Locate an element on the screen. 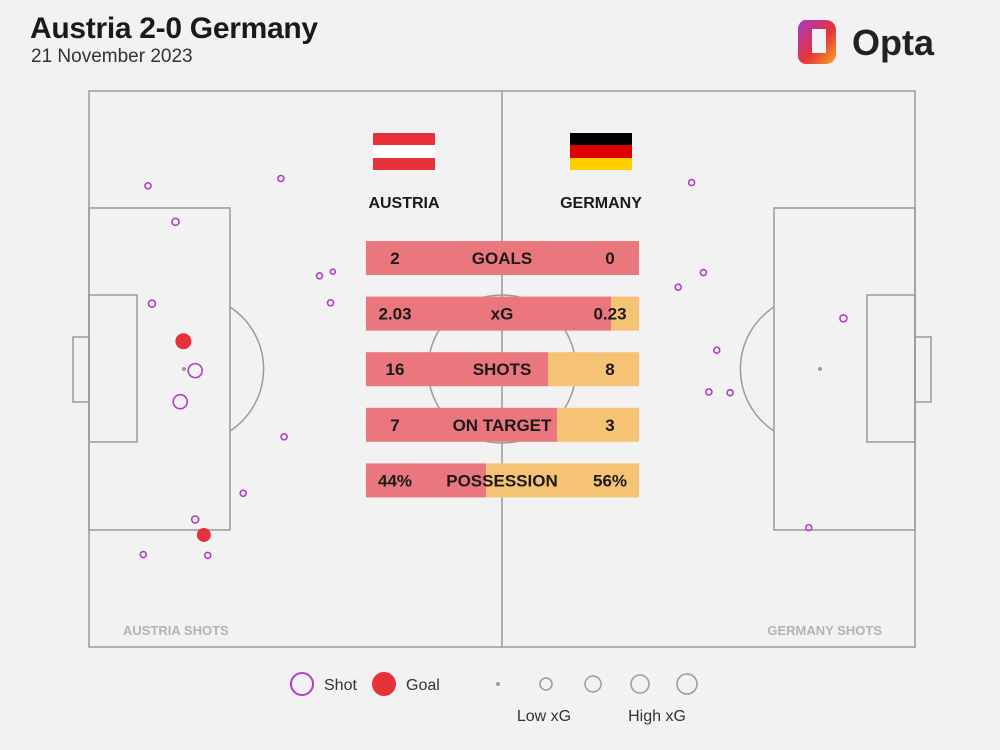 The width and height of the screenshot is (1000, 750). stat-label-goals: GOALS is located at coordinates (502, 258).